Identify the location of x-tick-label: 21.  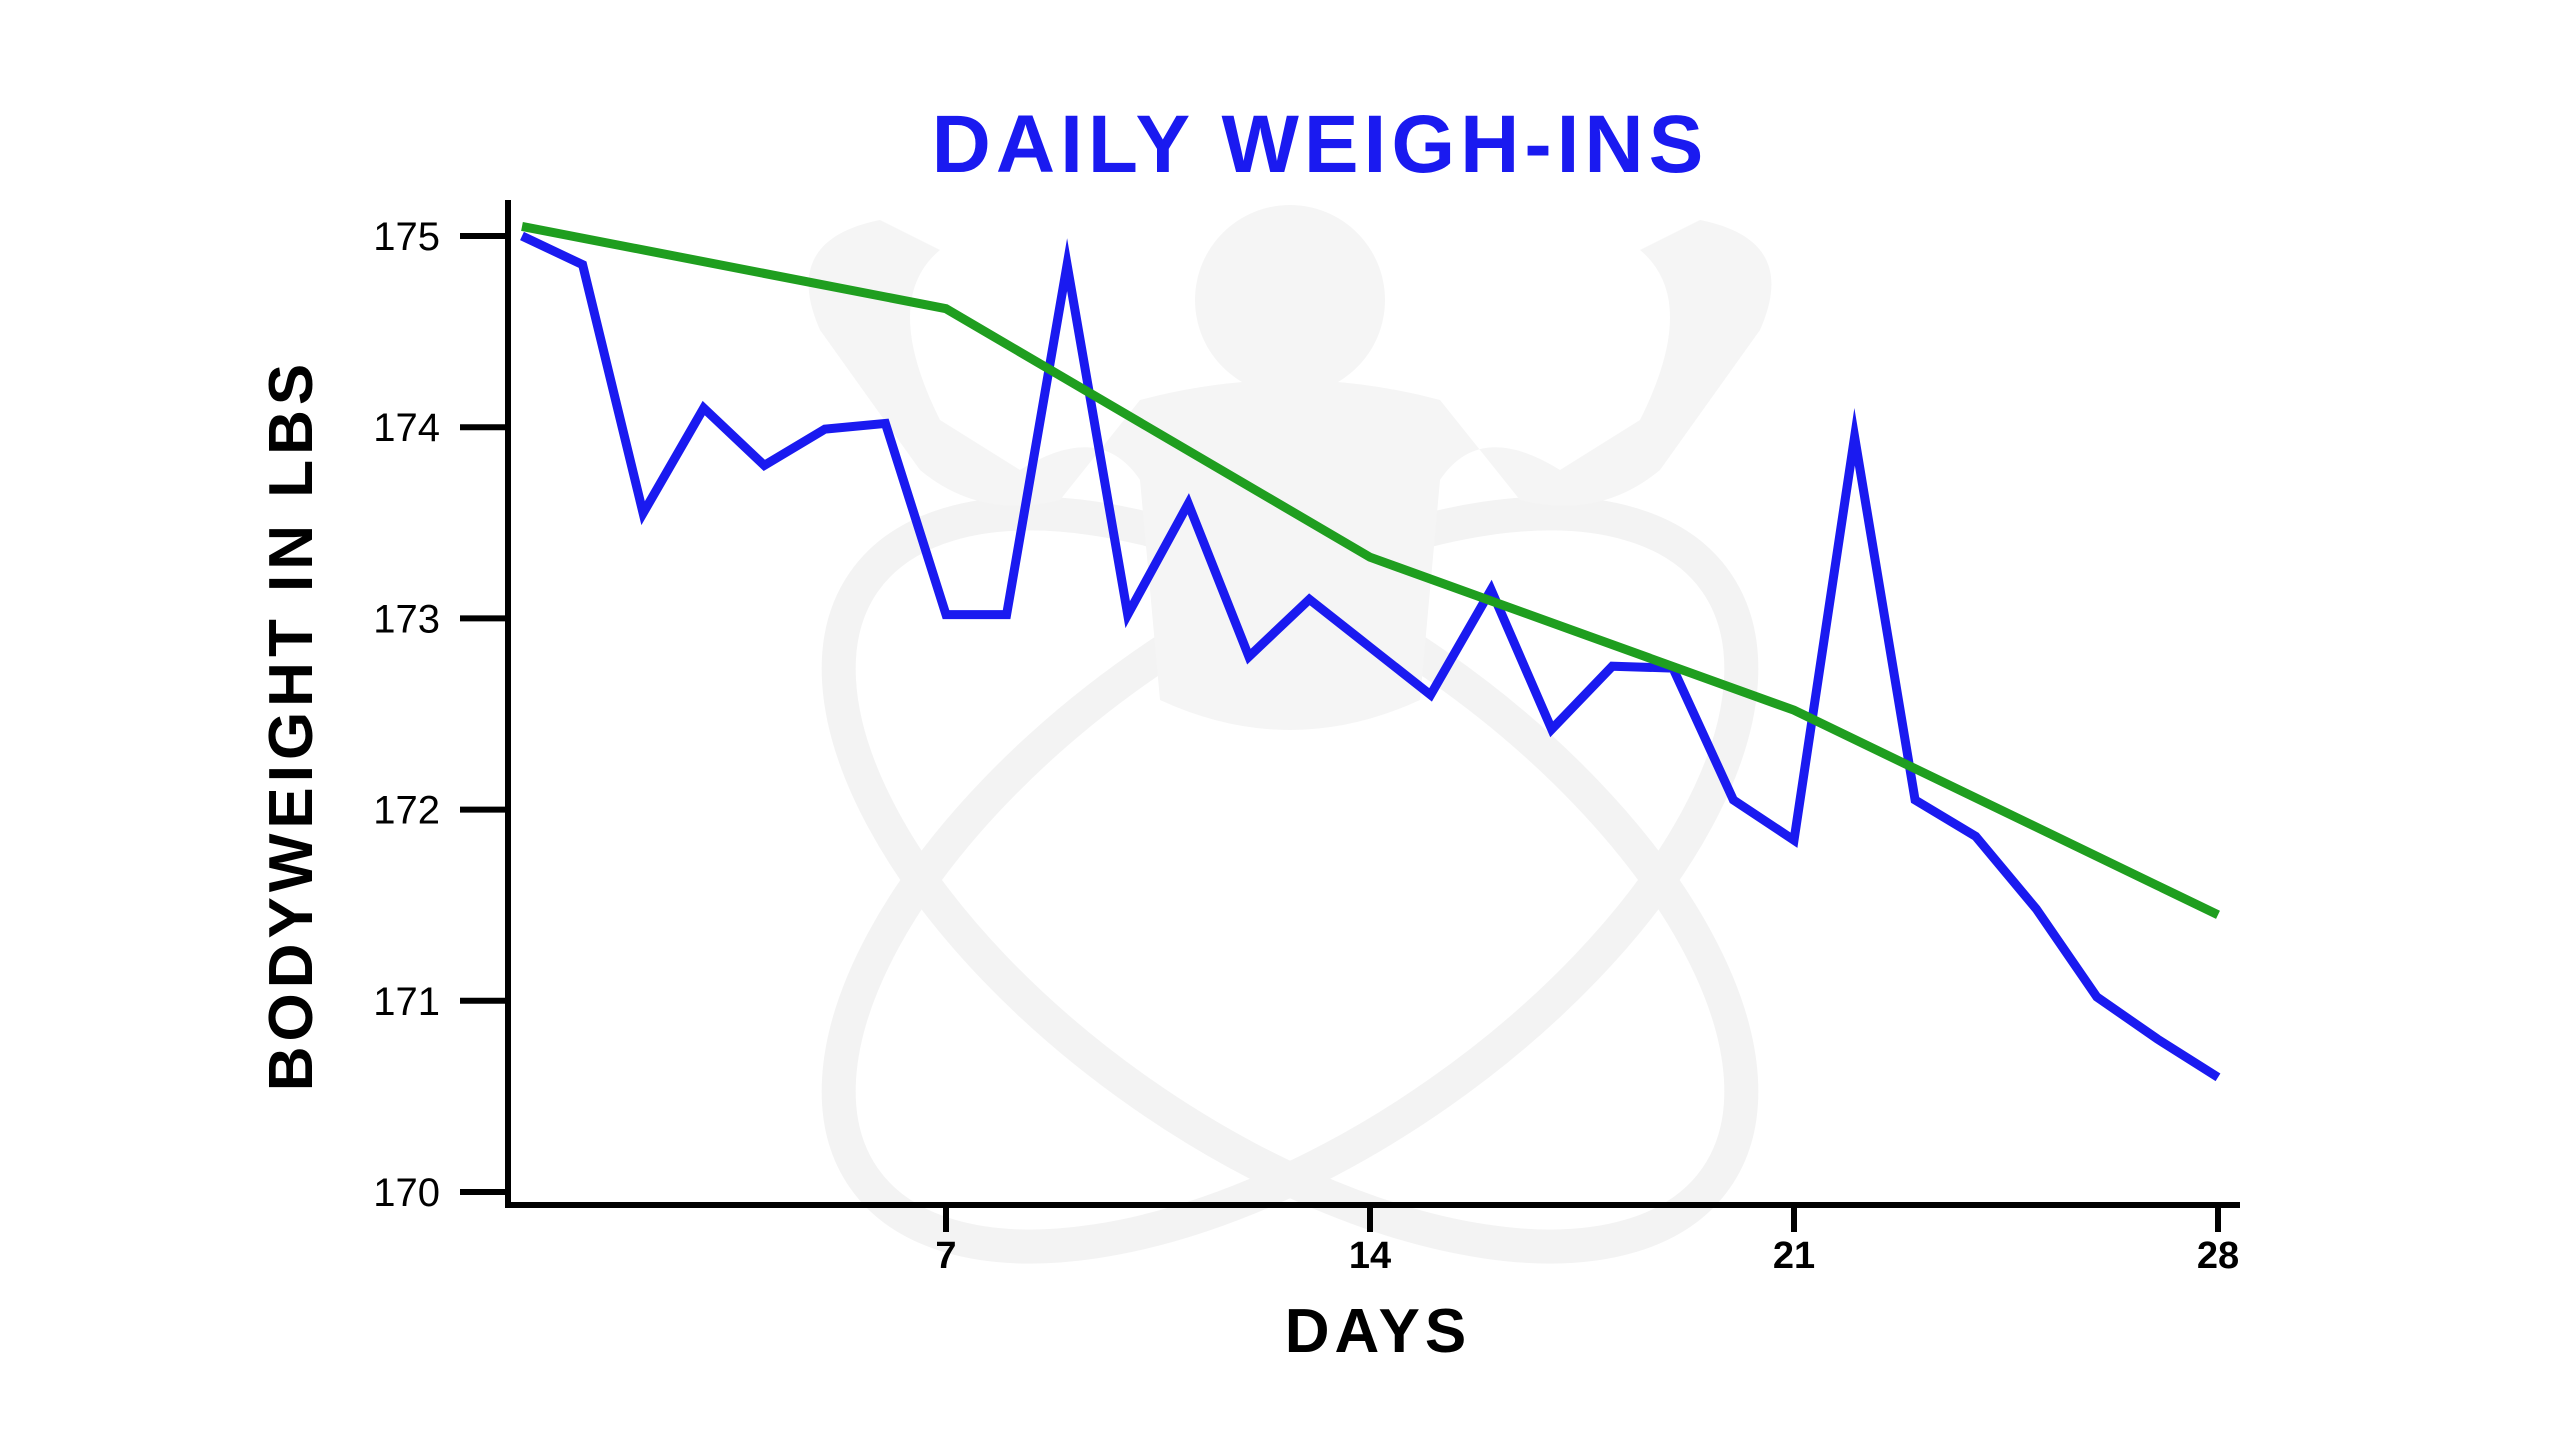
(1794, 1256).